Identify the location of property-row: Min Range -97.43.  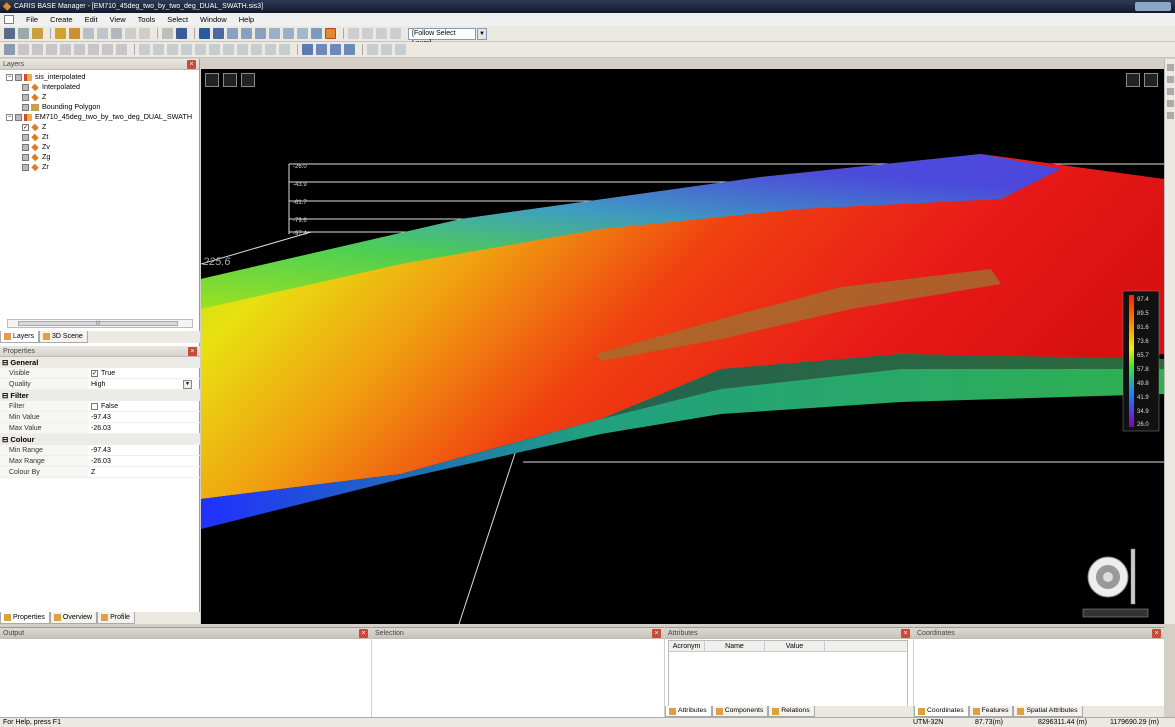
(100, 450).